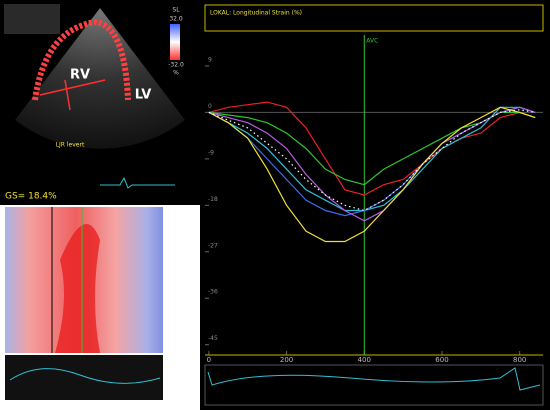  I want to click on scale-min: -32.0, so click(176, 65).